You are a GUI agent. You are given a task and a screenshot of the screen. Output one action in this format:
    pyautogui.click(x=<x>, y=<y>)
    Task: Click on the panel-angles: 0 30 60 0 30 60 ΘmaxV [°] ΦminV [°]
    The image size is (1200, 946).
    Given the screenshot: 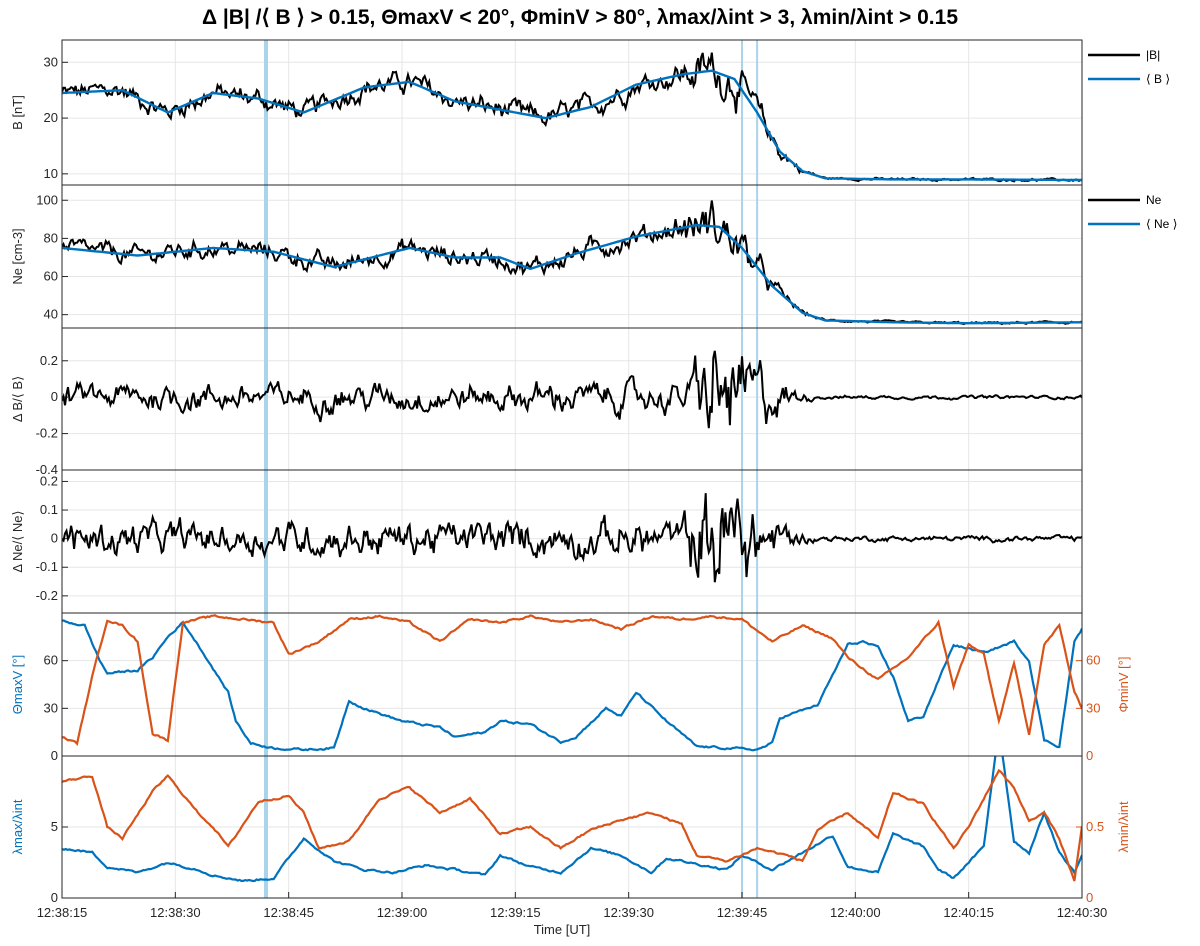 What is the action you would take?
    pyautogui.click(x=570, y=687)
    